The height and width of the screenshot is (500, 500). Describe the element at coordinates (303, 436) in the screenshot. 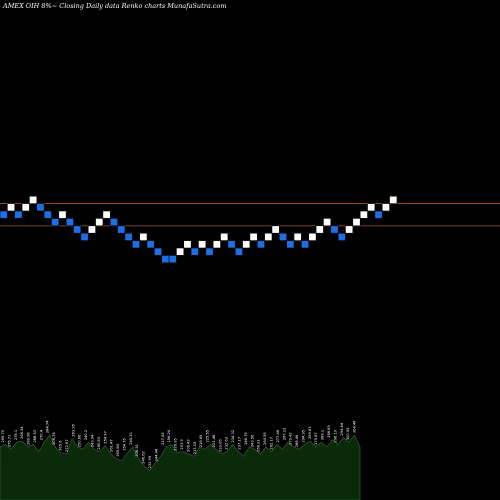

I see `volume-label: 294.95` at that location.